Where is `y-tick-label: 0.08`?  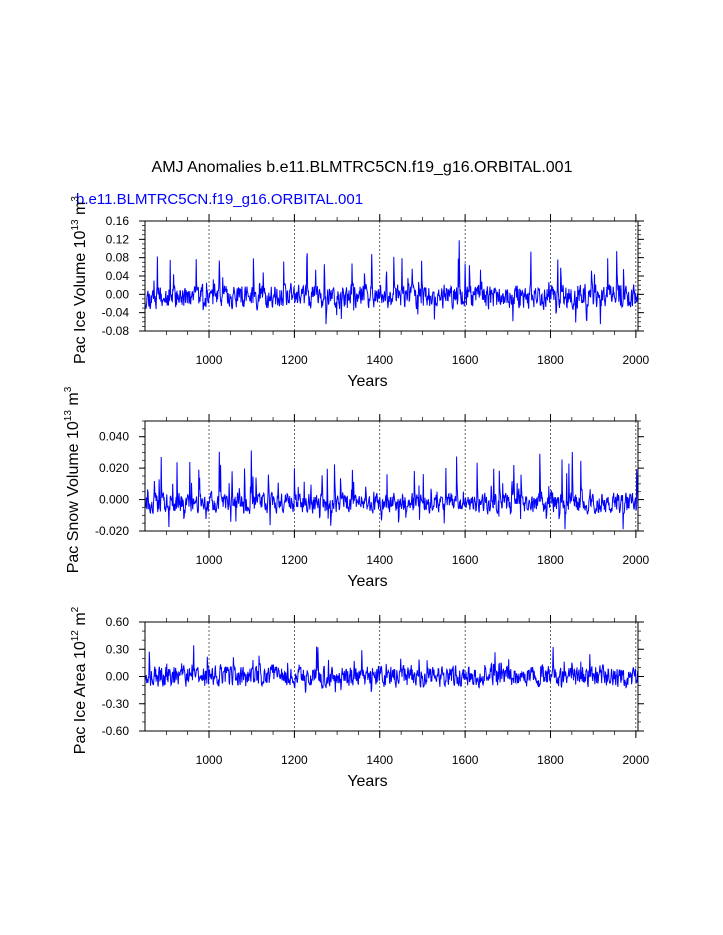 y-tick-label: 0.08 is located at coordinates (118, 258).